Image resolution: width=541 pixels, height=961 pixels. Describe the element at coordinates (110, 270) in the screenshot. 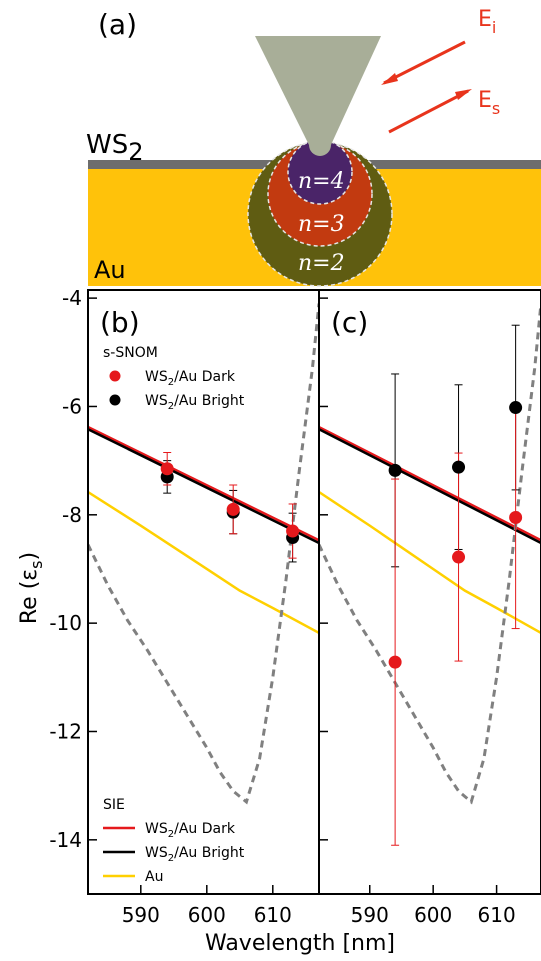

I see `au-label: Au` at that location.